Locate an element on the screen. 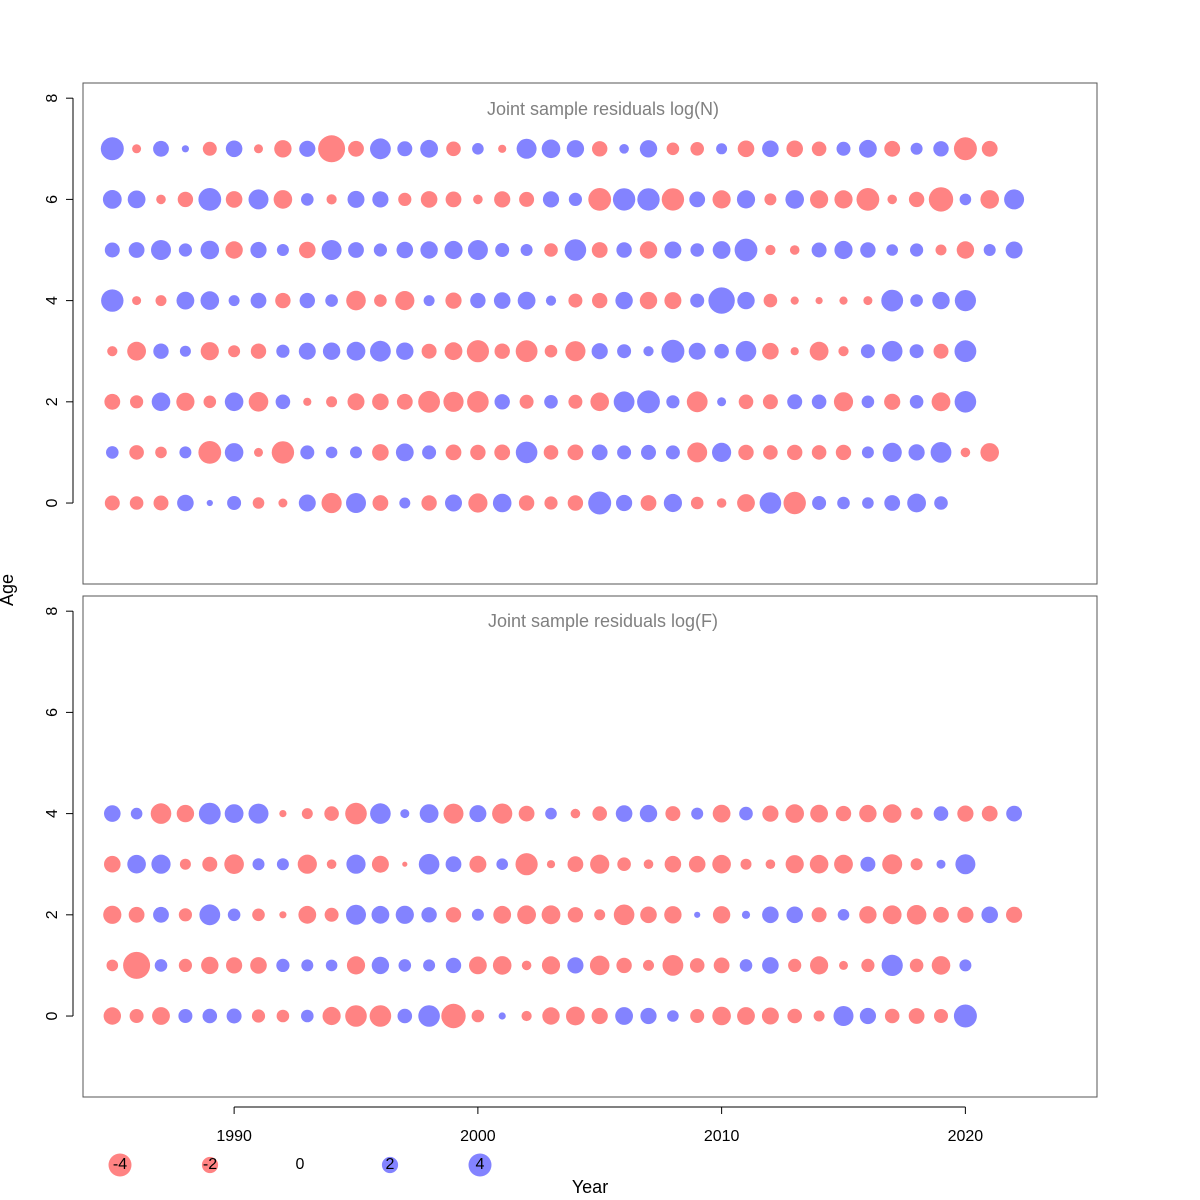 Image resolution: width=1200 pixels, height=1200 pixels. x-tick-label: 2020 is located at coordinates (966, 1136).